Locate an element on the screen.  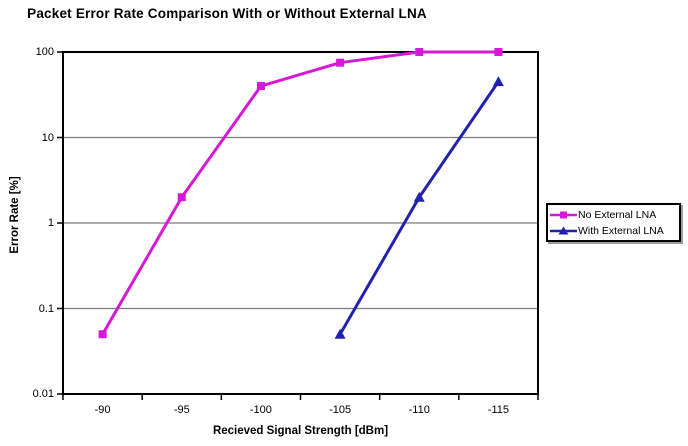
x-tick-label: -110 is located at coordinates (419, 410).